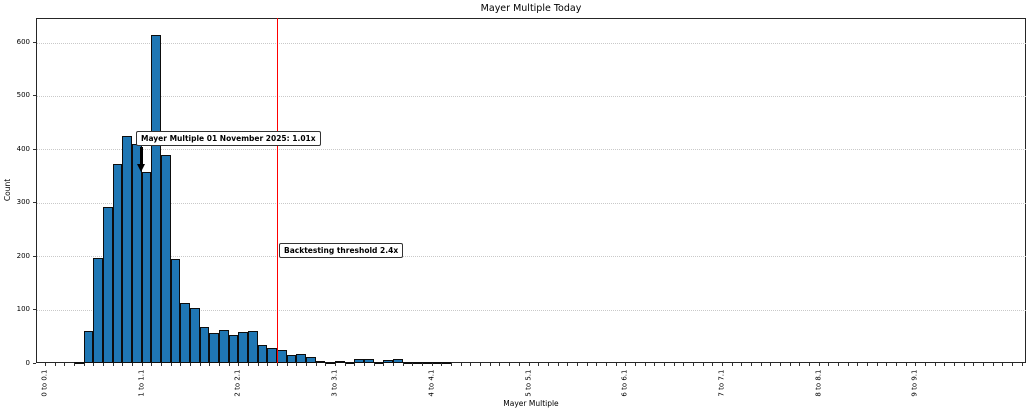 This screenshot has height=413, width=1032. Describe the element at coordinates (44, 383) in the screenshot. I see `x-tick-label: 0 to 0.1` at that location.